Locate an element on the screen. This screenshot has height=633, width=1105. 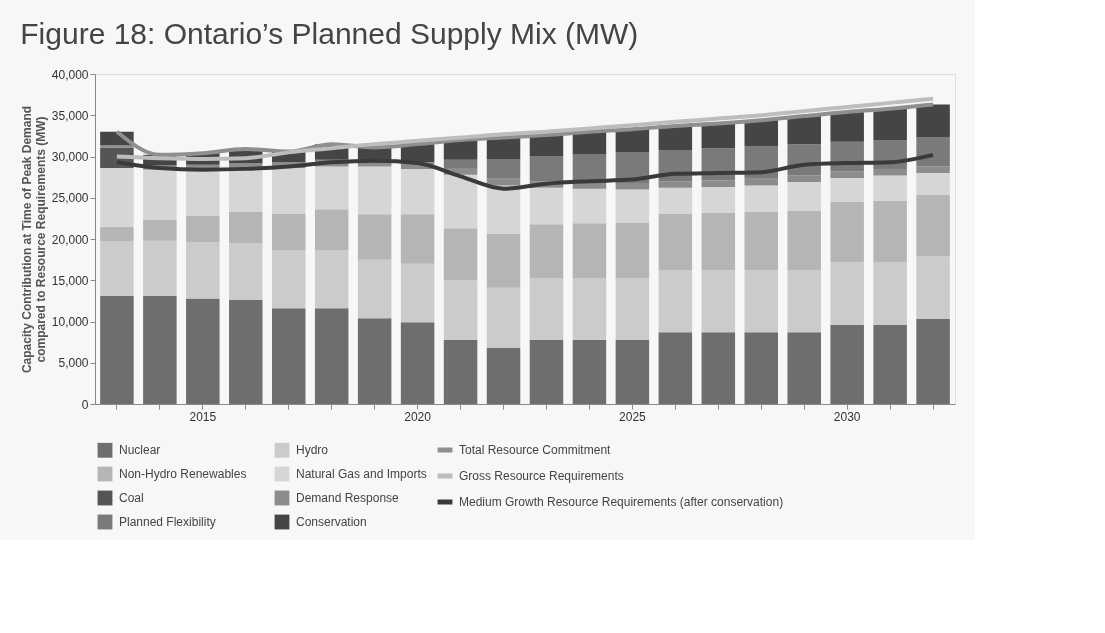
legend-label: Coal is located at coordinates (131, 498).